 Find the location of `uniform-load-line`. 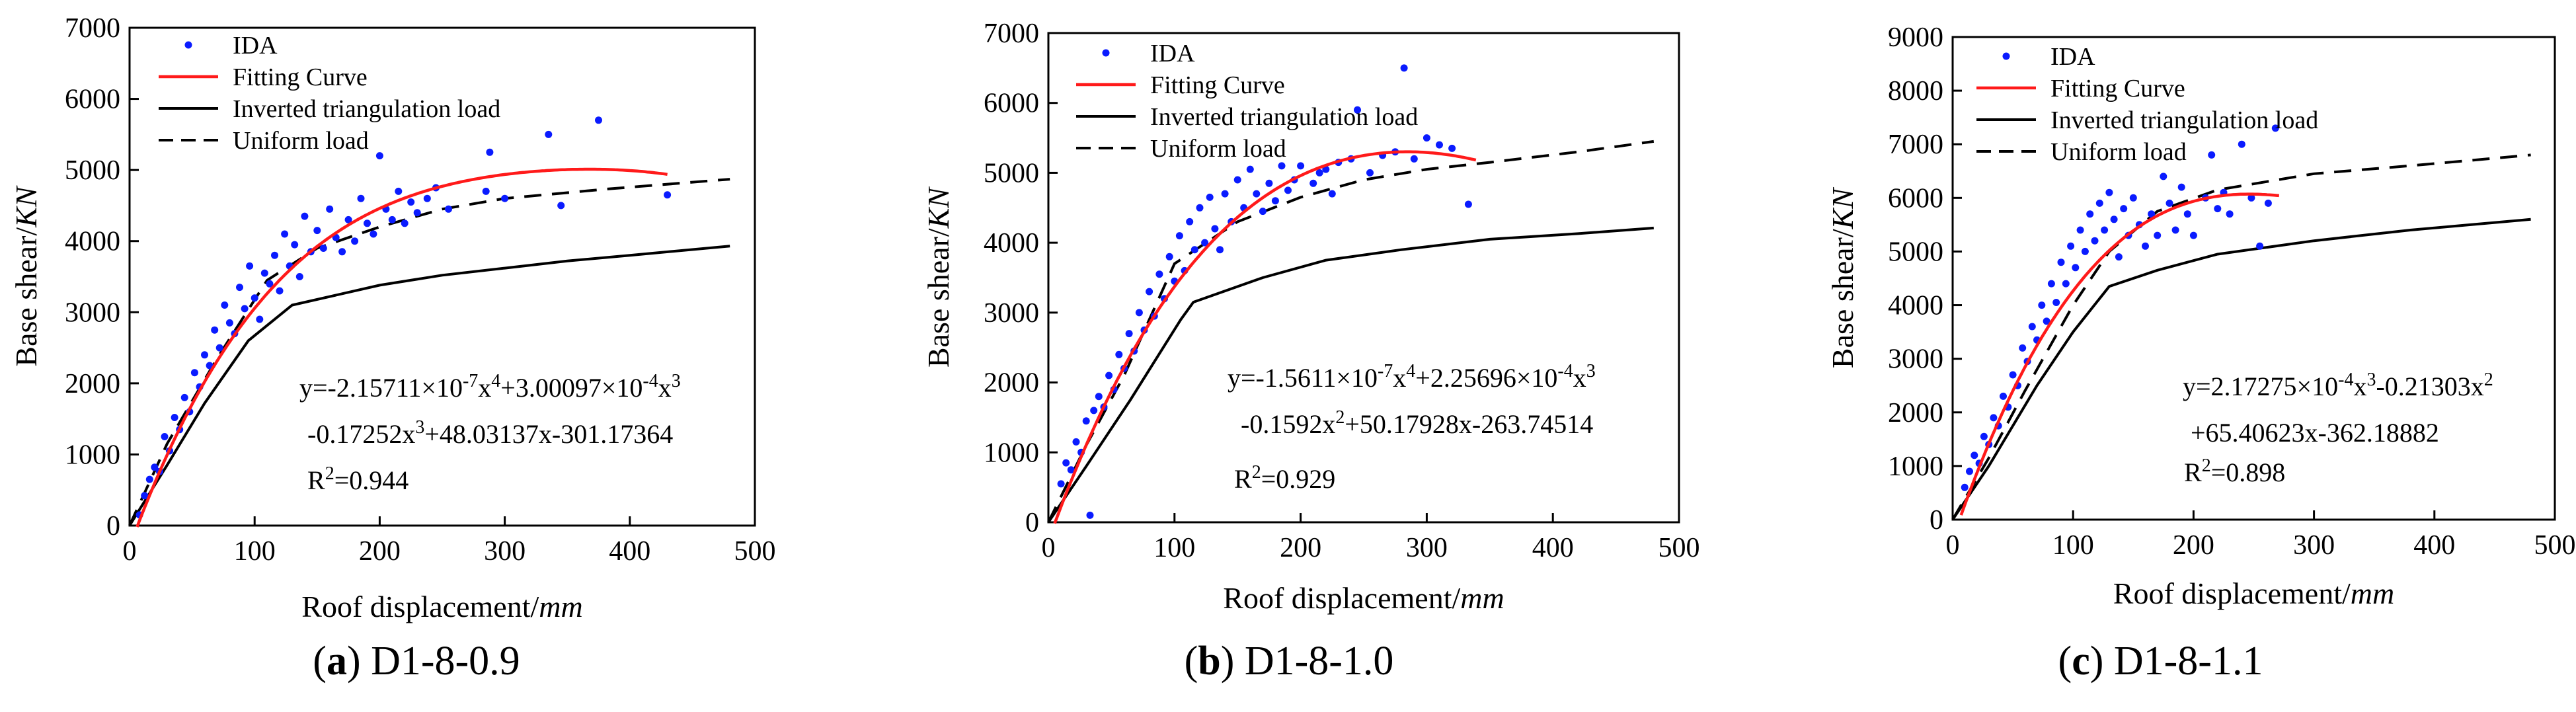

uniform-load-line is located at coordinates (2241, 337).